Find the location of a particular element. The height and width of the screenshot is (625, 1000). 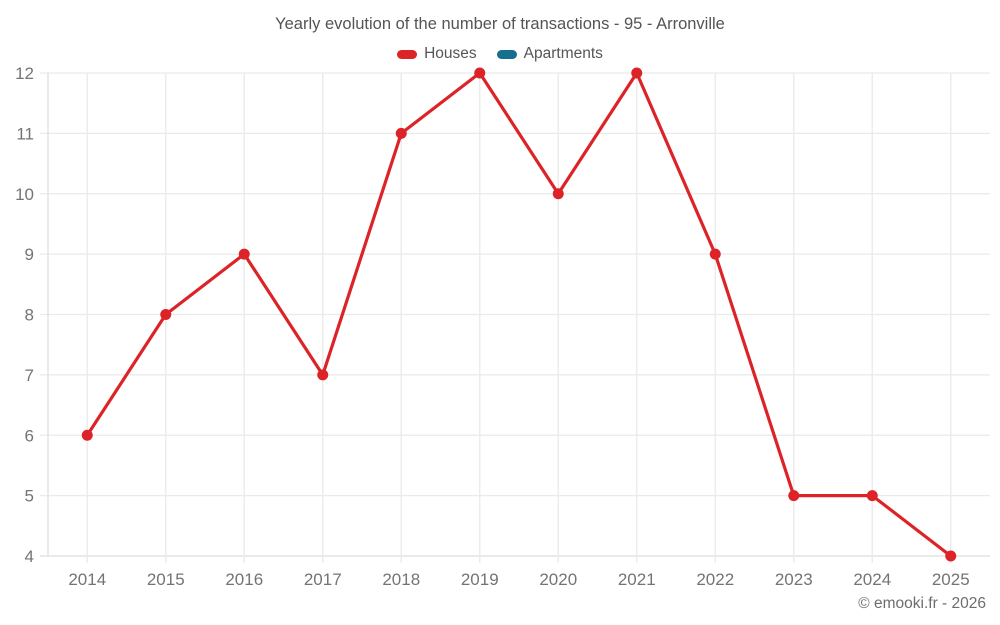

x-axis-tick-label: 2019 is located at coordinates (480, 579).